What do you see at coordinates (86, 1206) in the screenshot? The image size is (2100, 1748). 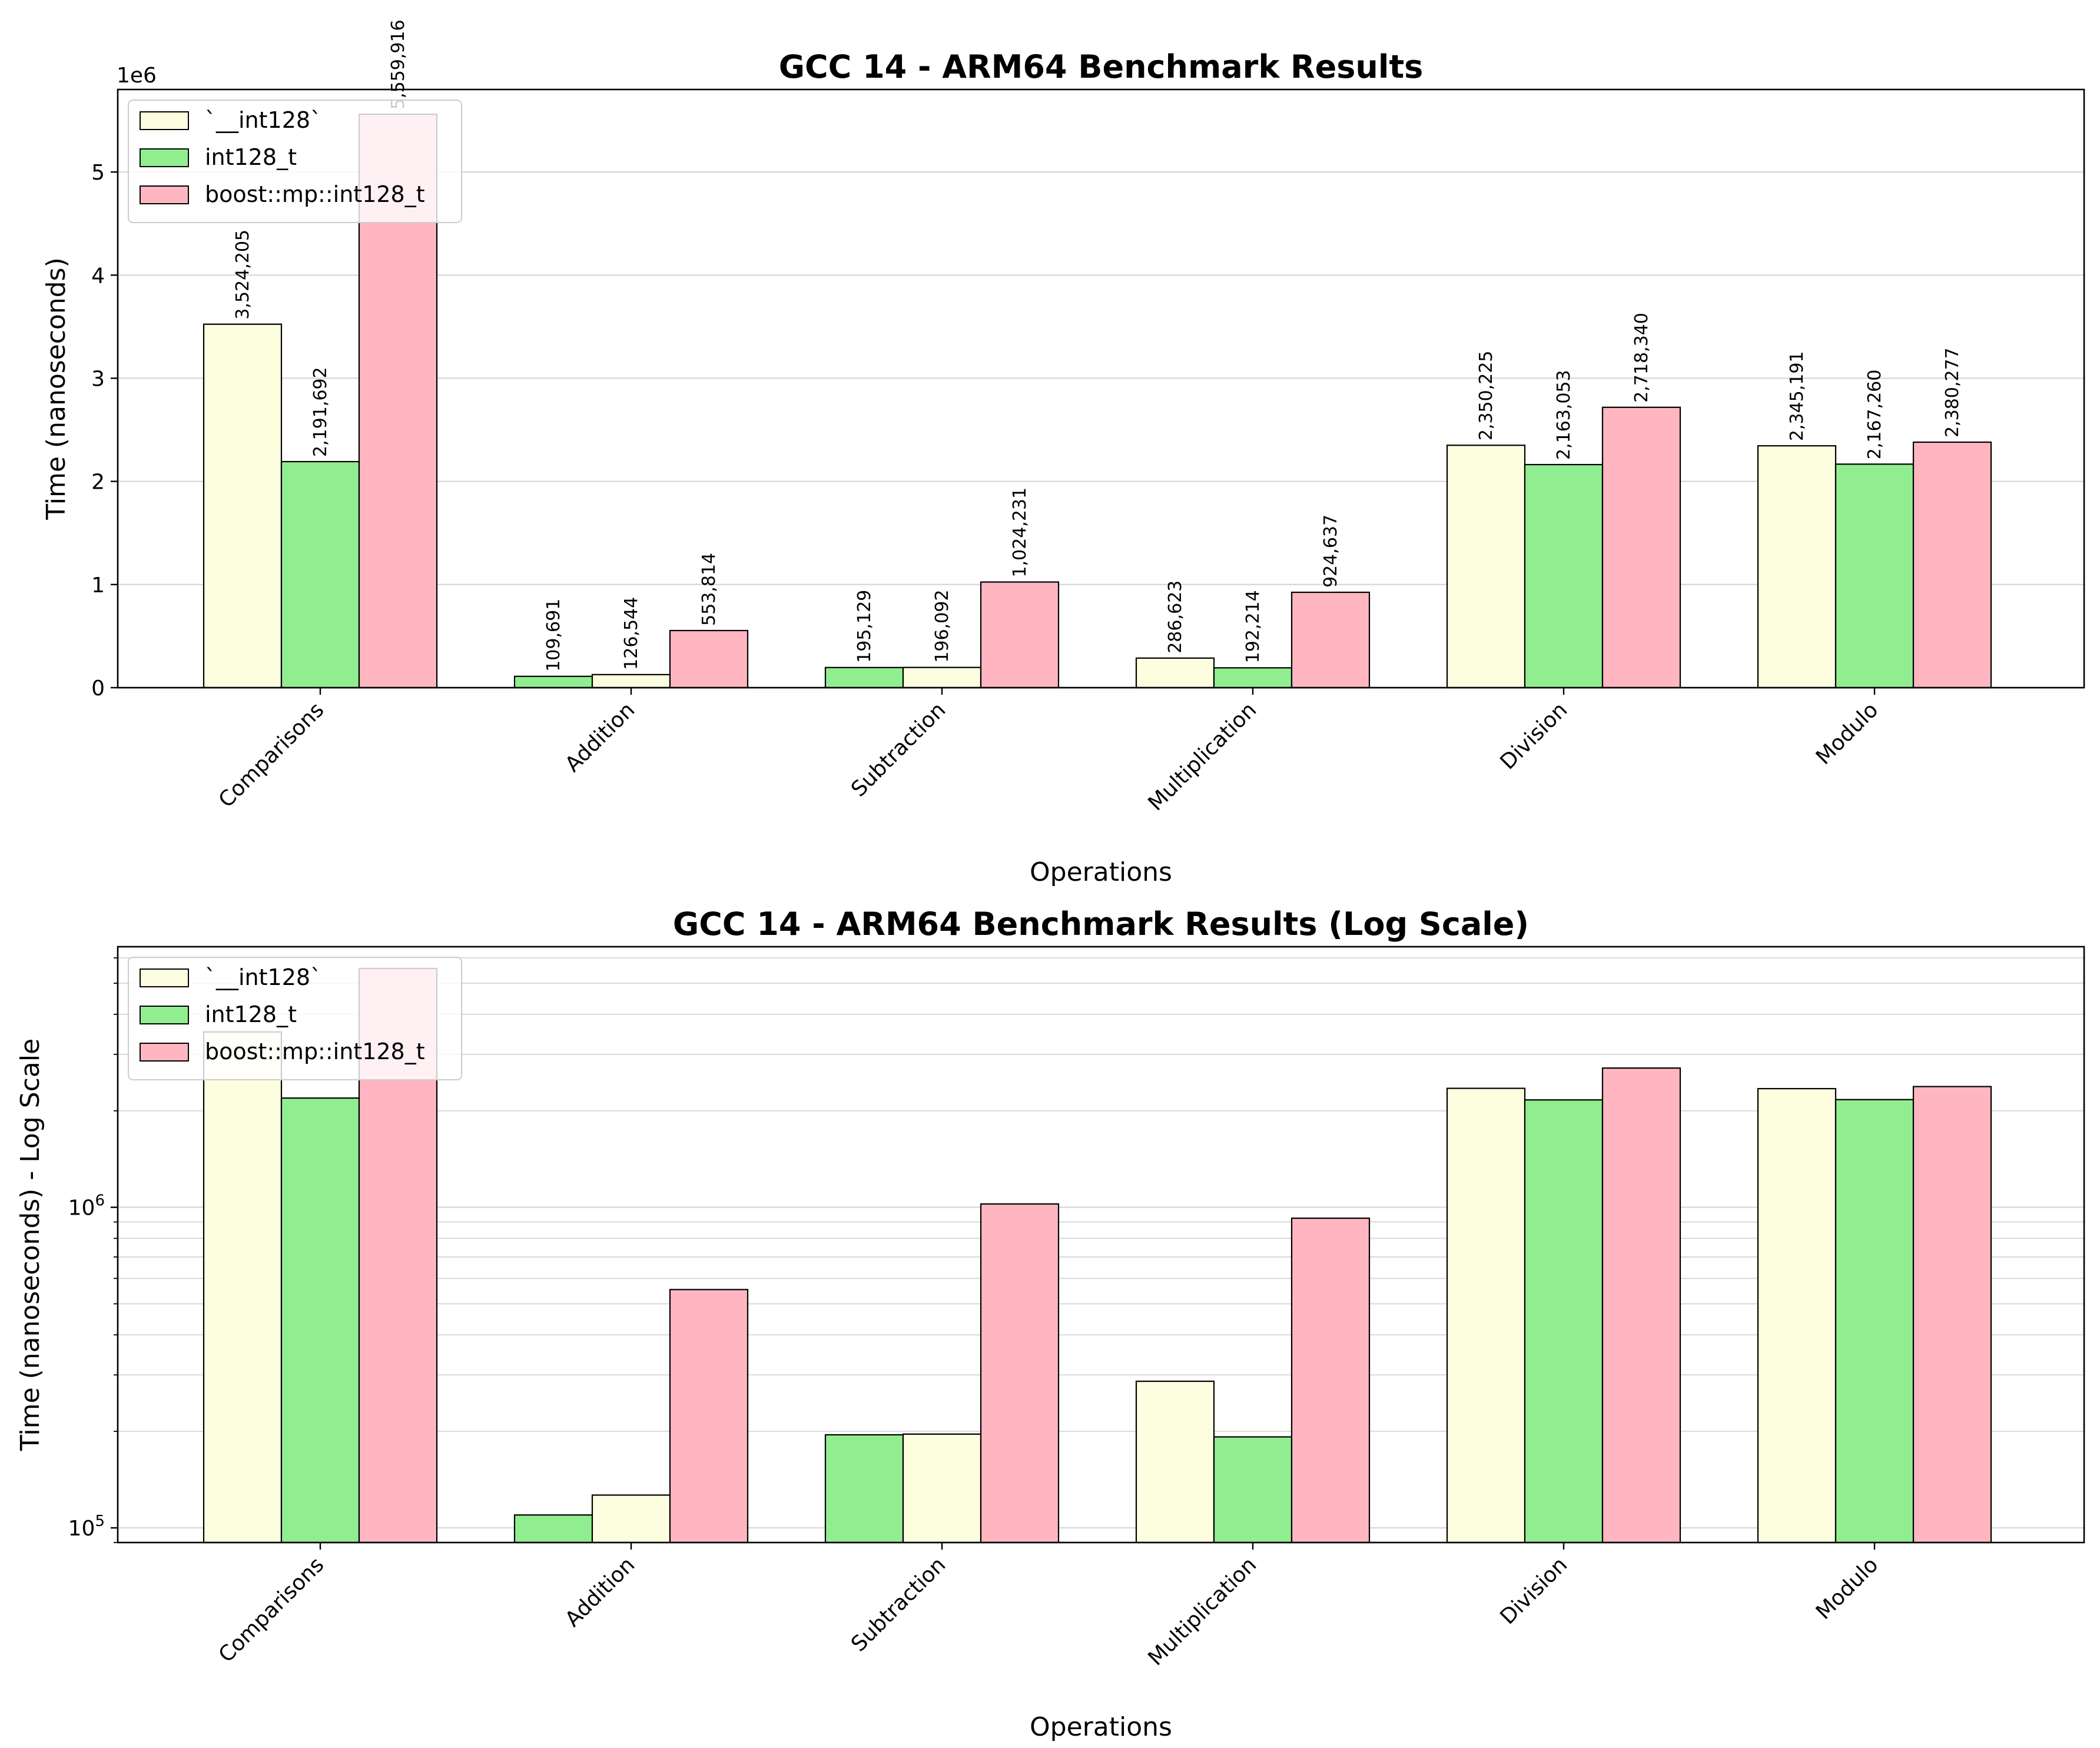 I see `y-tick-label: 10⁶` at bounding box center [86, 1206].